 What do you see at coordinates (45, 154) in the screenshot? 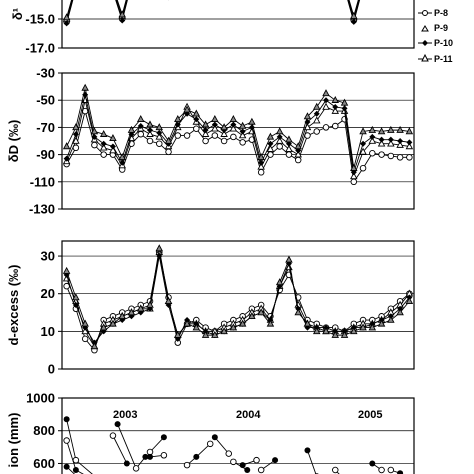
I see `y-tick-label: -90` at bounding box center [45, 154].